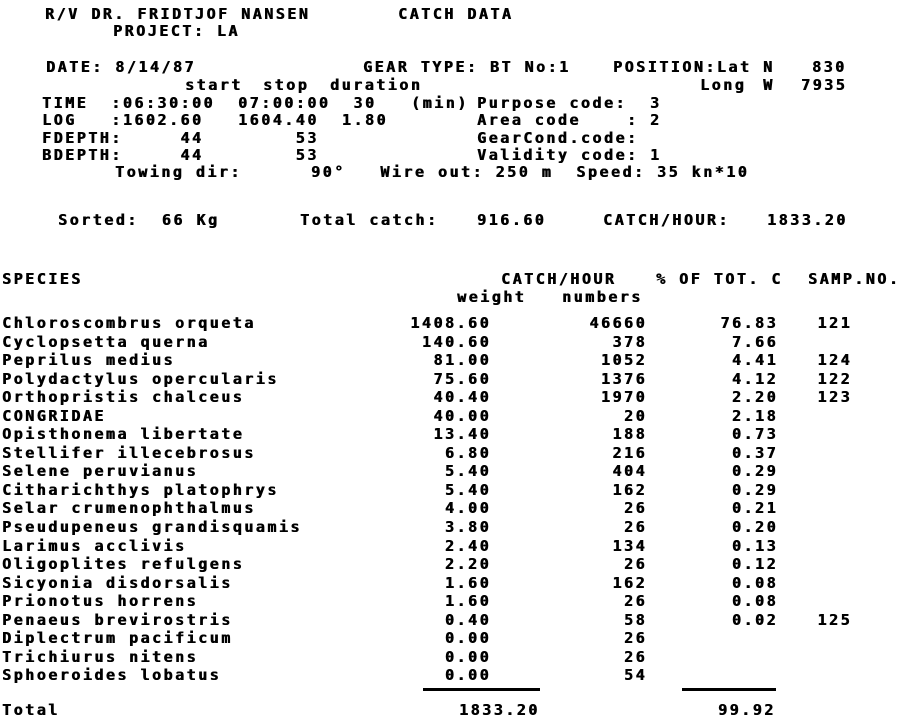 The image size is (900, 726). What do you see at coordinates (456, 341) in the screenshot?
I see `weight-value: 140.60` at bounding box center [456, 341].